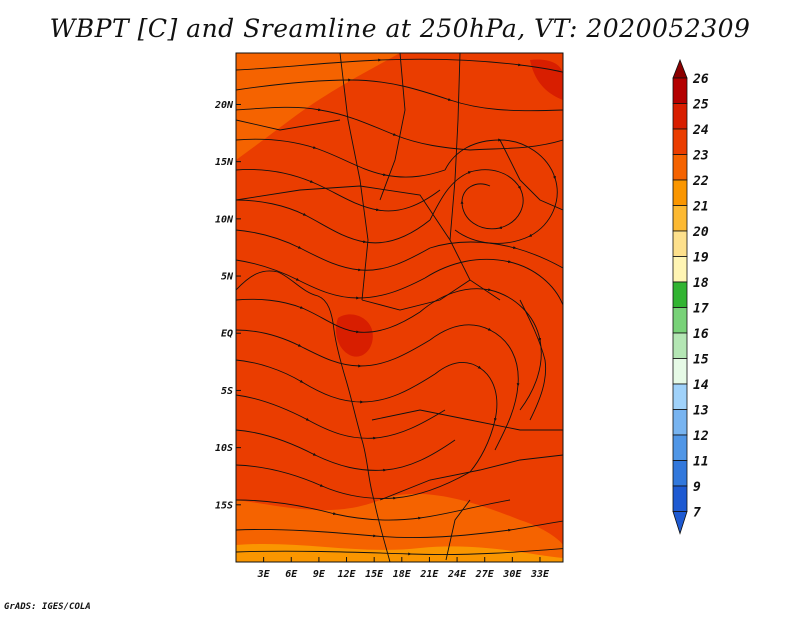 The width and height of the screenshot is (800, 618). Describe the element at coordinates (680, 68) in the screenshot. I see `colorbar-top-arrow` at that location.